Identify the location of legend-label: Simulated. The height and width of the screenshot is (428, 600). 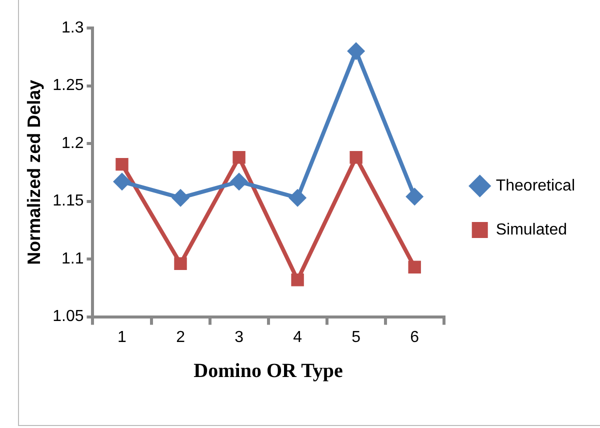
(532, 229).